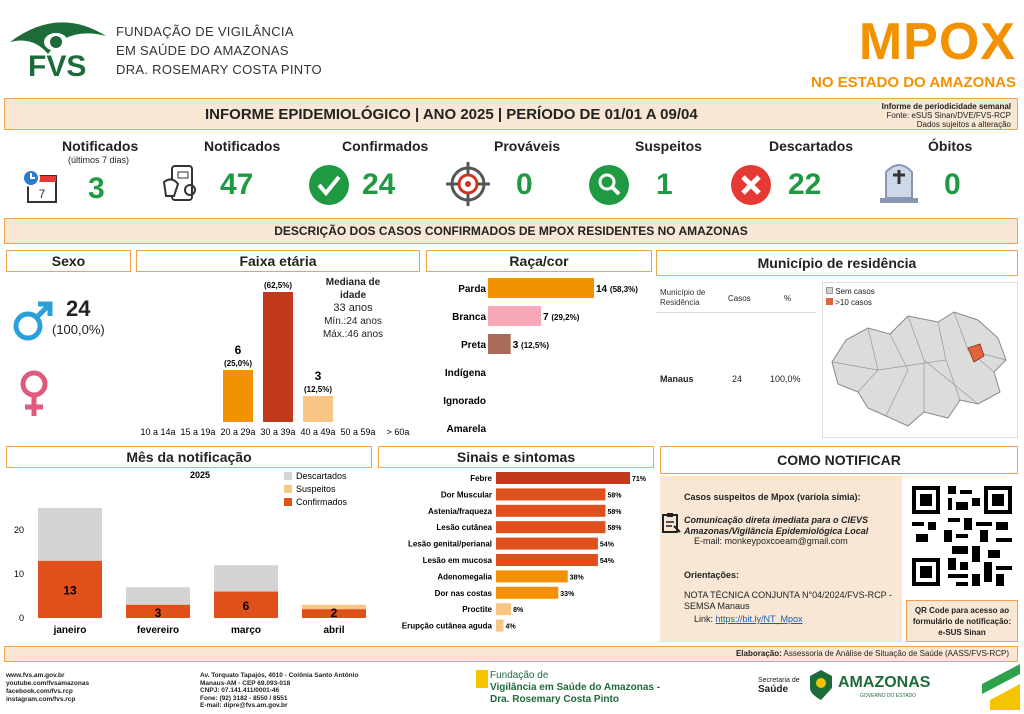 This screenshot has width=1024, height=714. Describe the element at coordinates (962, 537) in the screenshot. I see `qr-code` at that location.